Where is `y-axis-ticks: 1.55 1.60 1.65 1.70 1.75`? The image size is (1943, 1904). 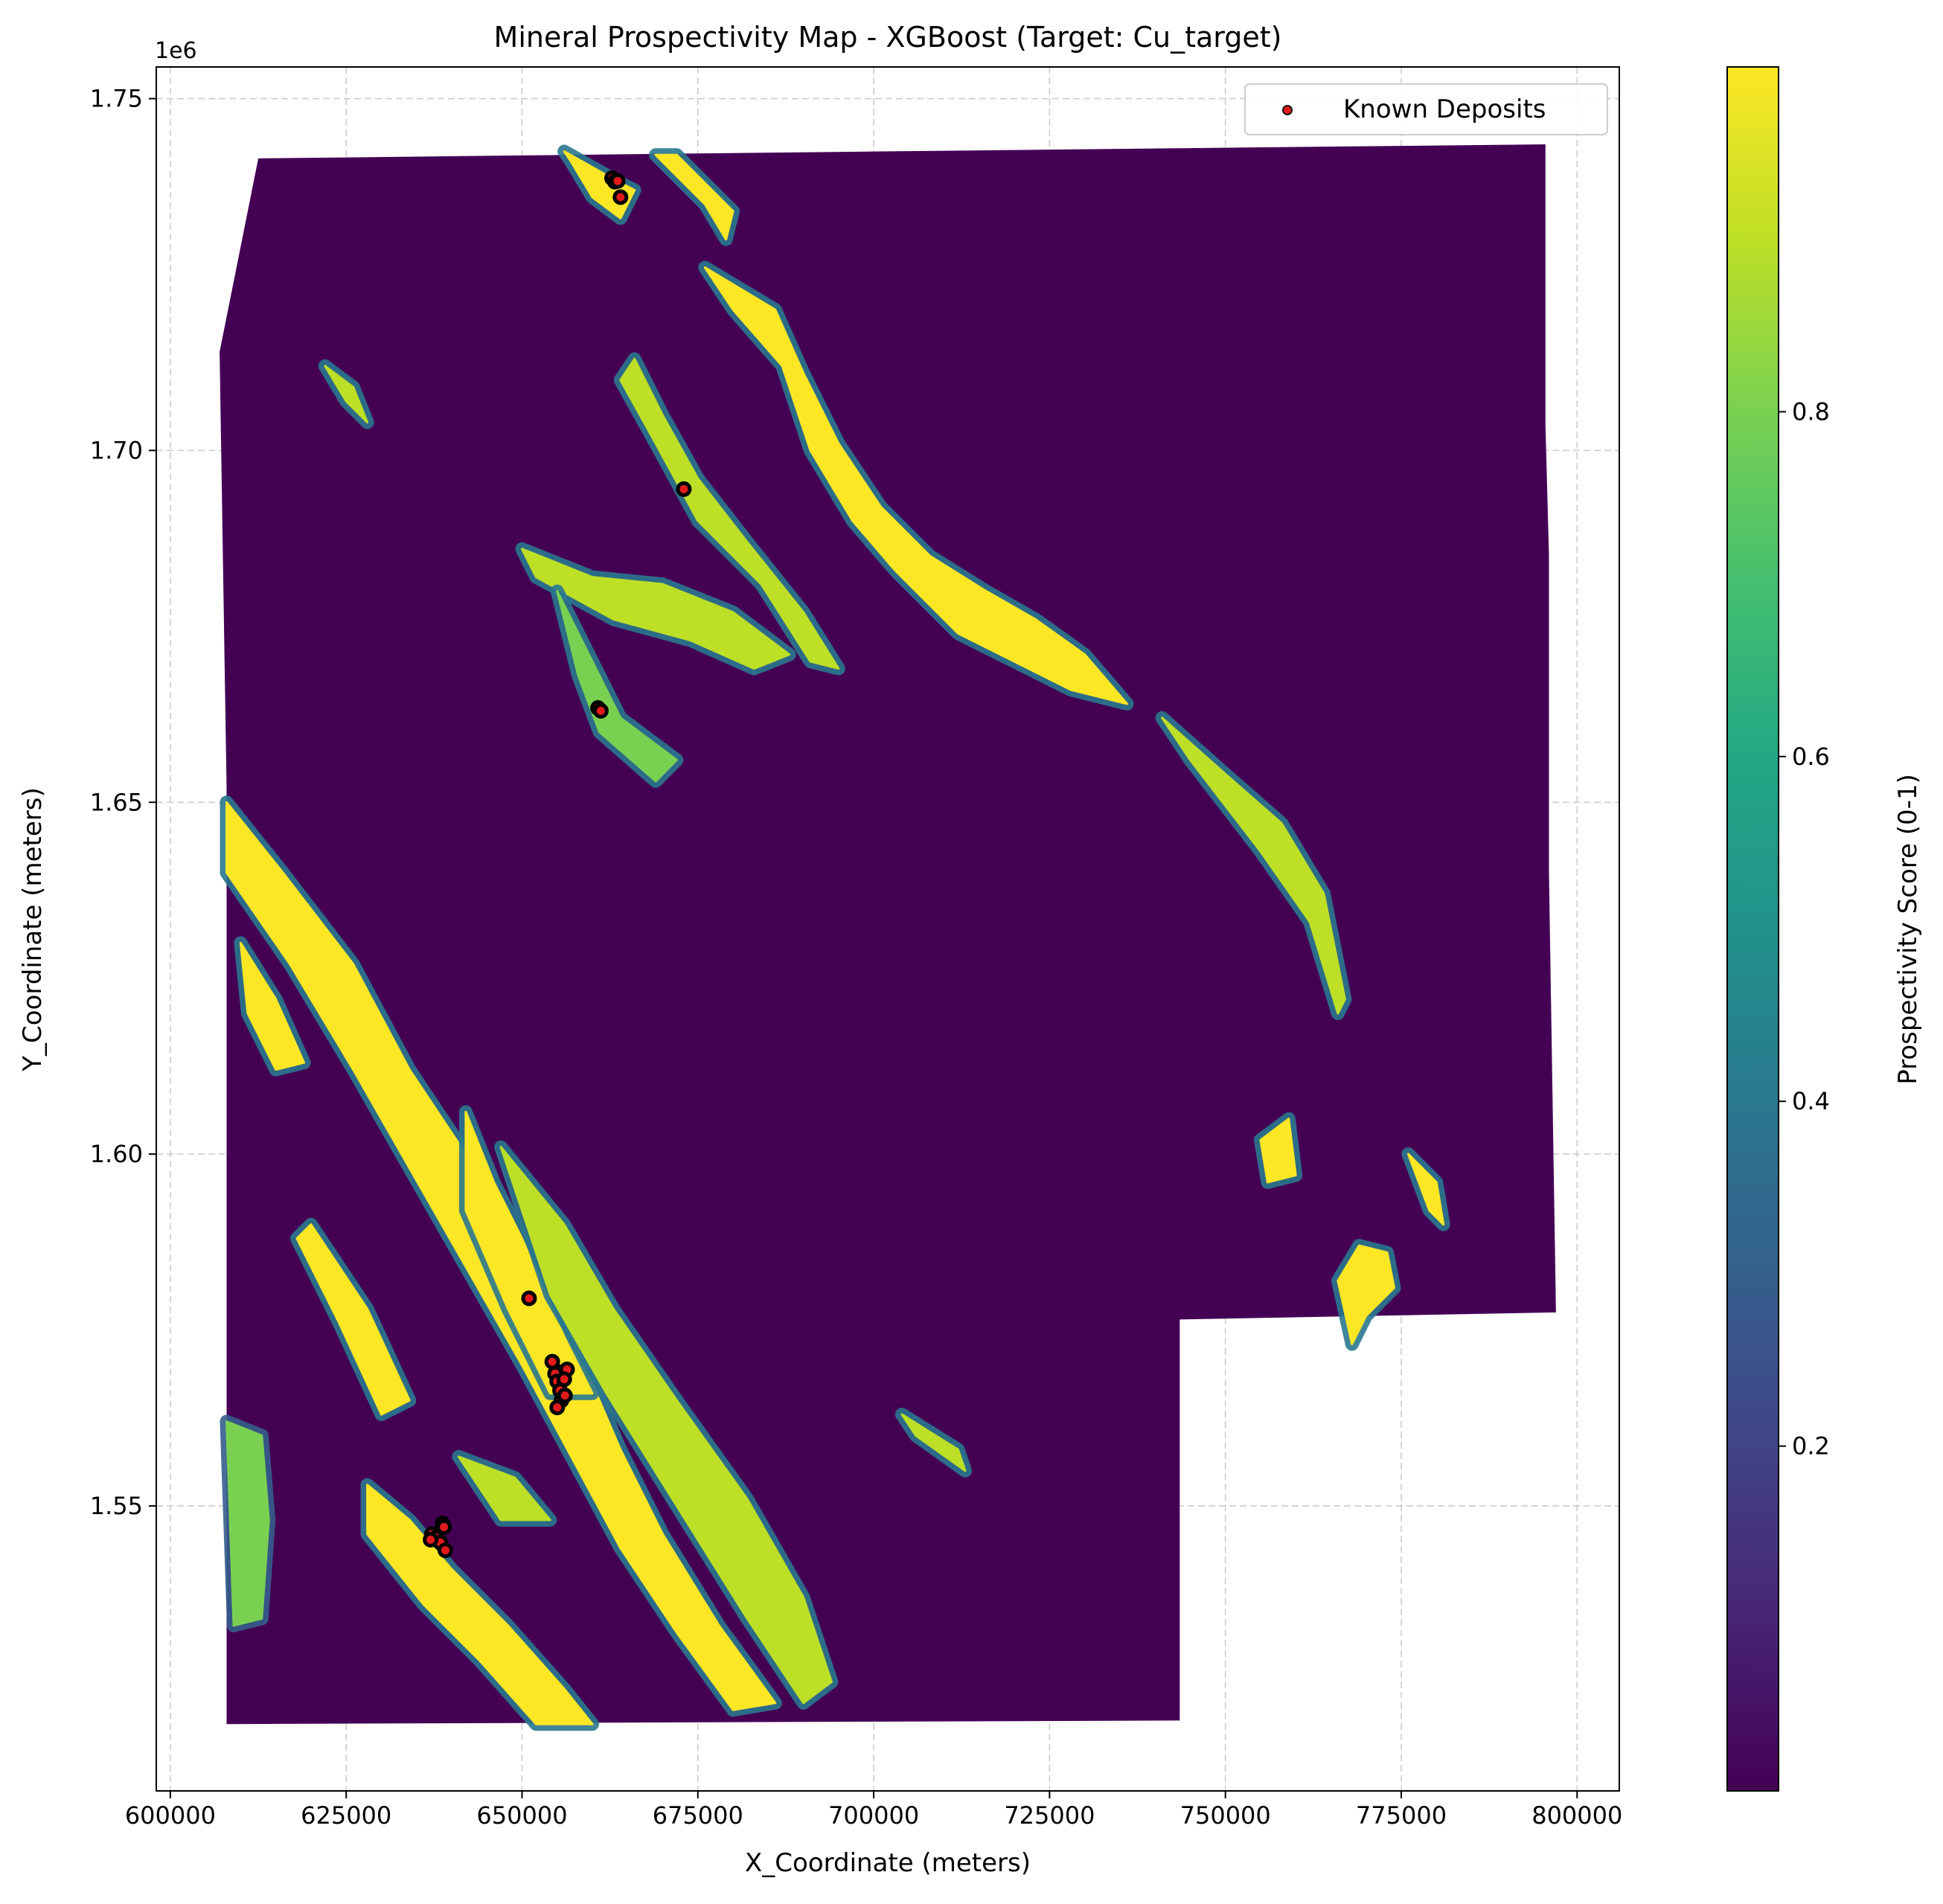
y-axis-ticks: 1.55 1.60 1.65 1.70 1.75 is located at coordinates (123, 803).